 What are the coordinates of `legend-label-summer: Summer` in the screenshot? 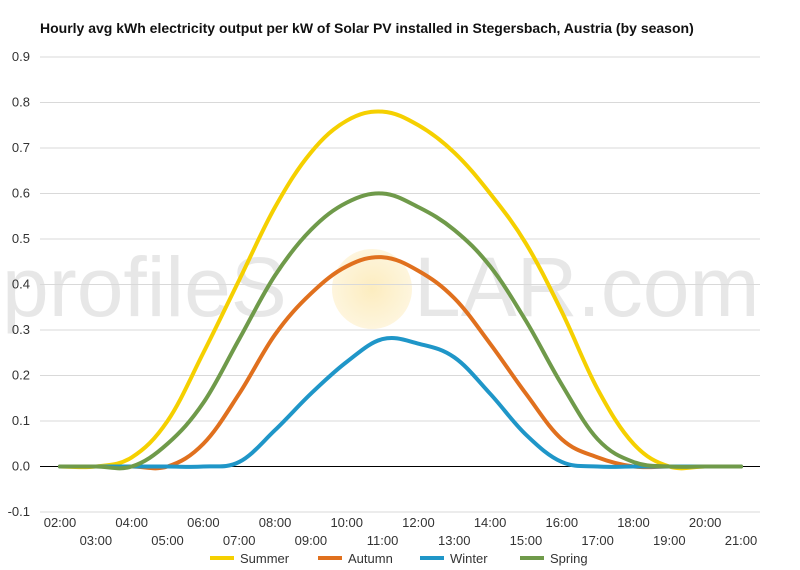 It's located at (265, 558).